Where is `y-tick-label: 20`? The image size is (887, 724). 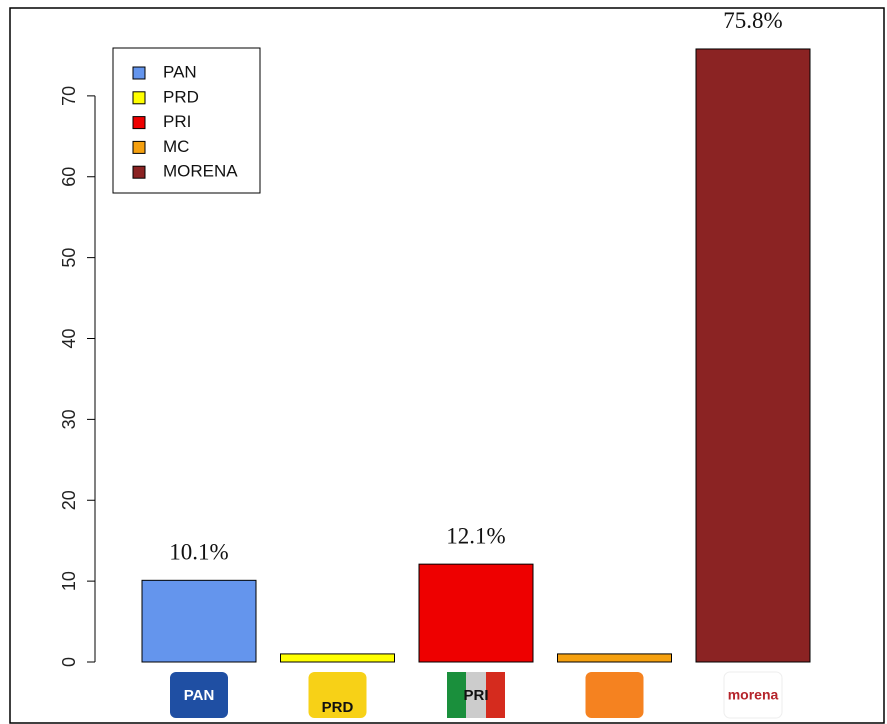
y-tick-label: 20 is located at coordinates (69, 500).